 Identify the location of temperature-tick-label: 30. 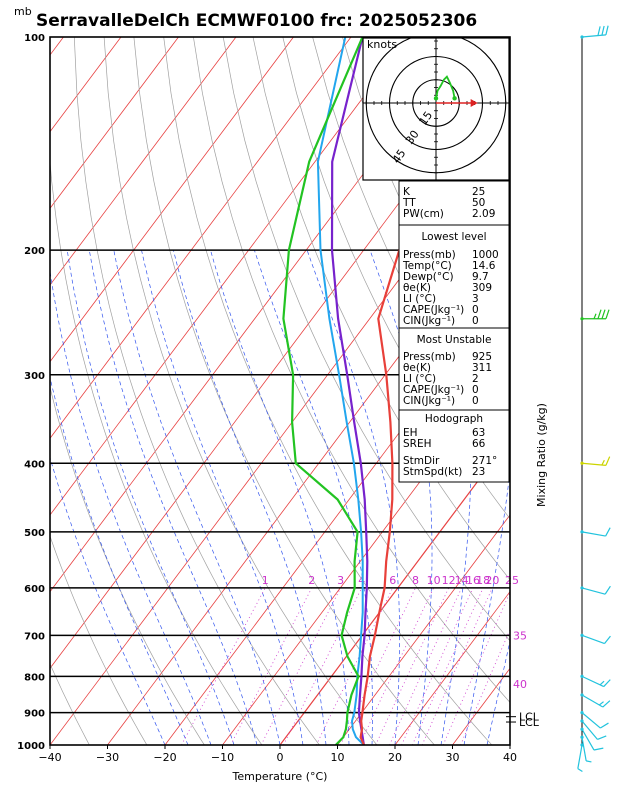
(453, 757).